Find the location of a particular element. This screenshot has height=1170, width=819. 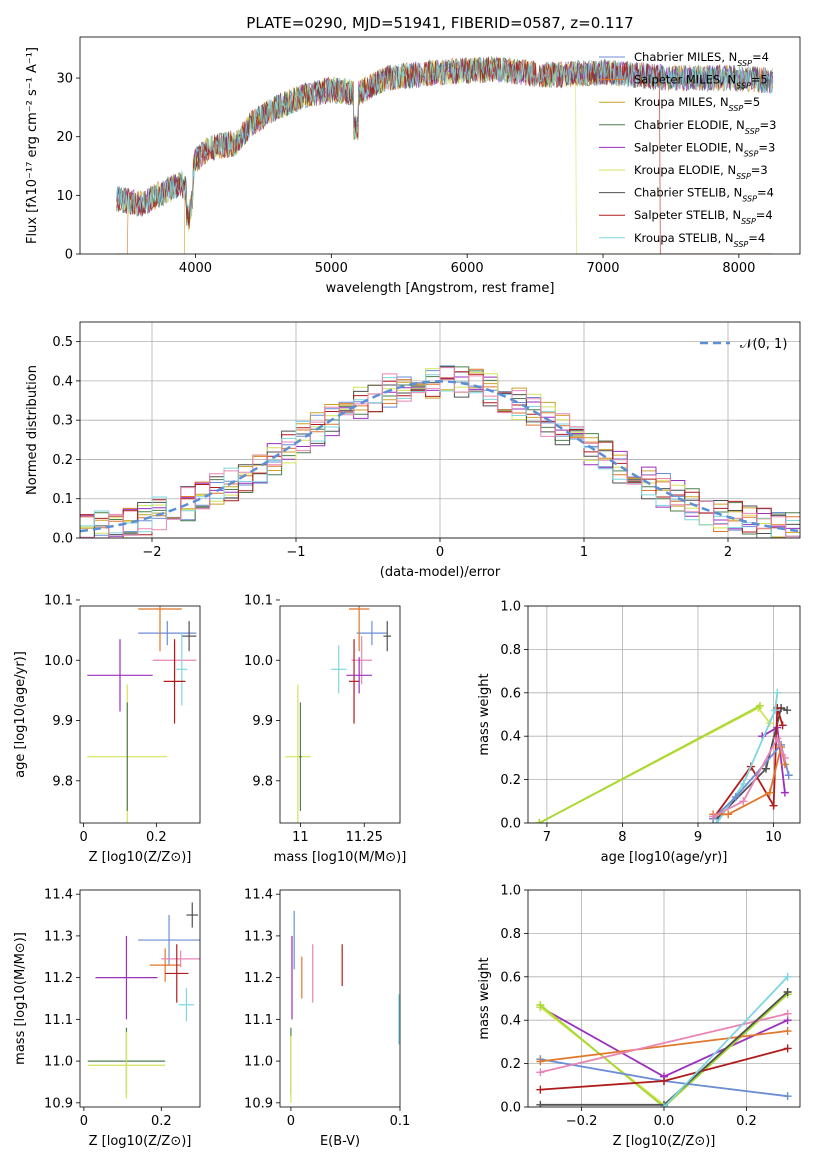

x-tick-label: 8000 is located at coordinates (738, 268).